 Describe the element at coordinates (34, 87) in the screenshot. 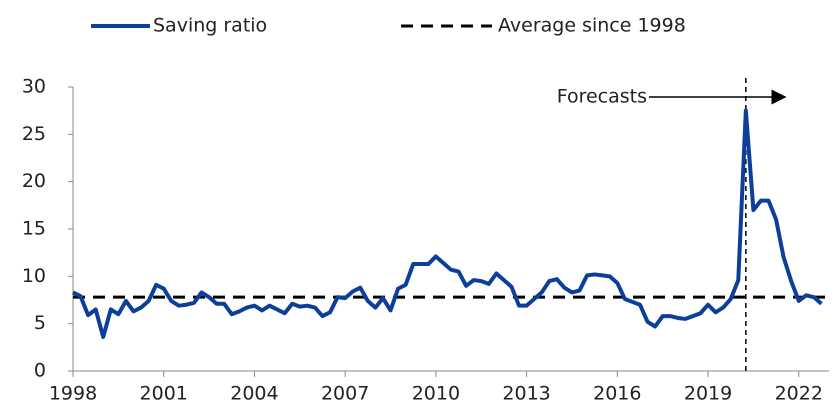

I see `y-tick-label: 30` at that location.